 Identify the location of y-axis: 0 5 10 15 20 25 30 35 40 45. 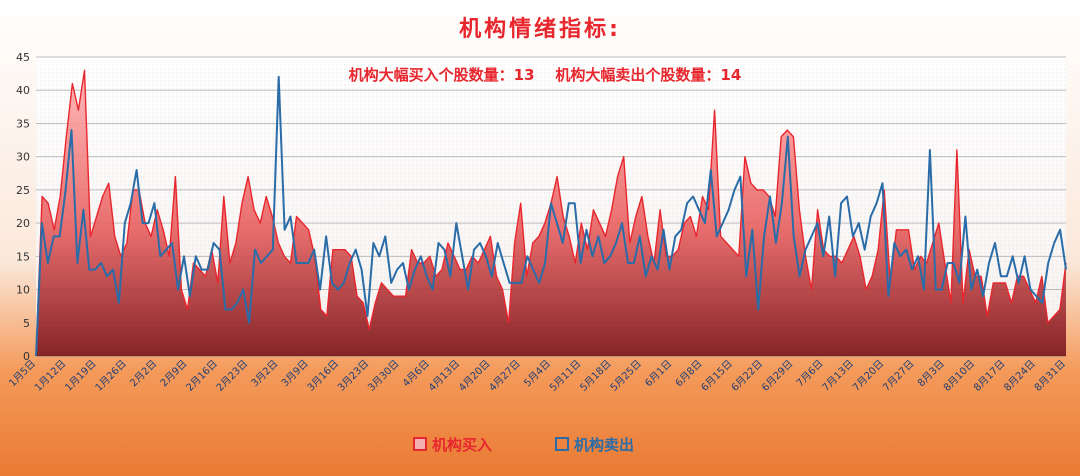
(23, 207).